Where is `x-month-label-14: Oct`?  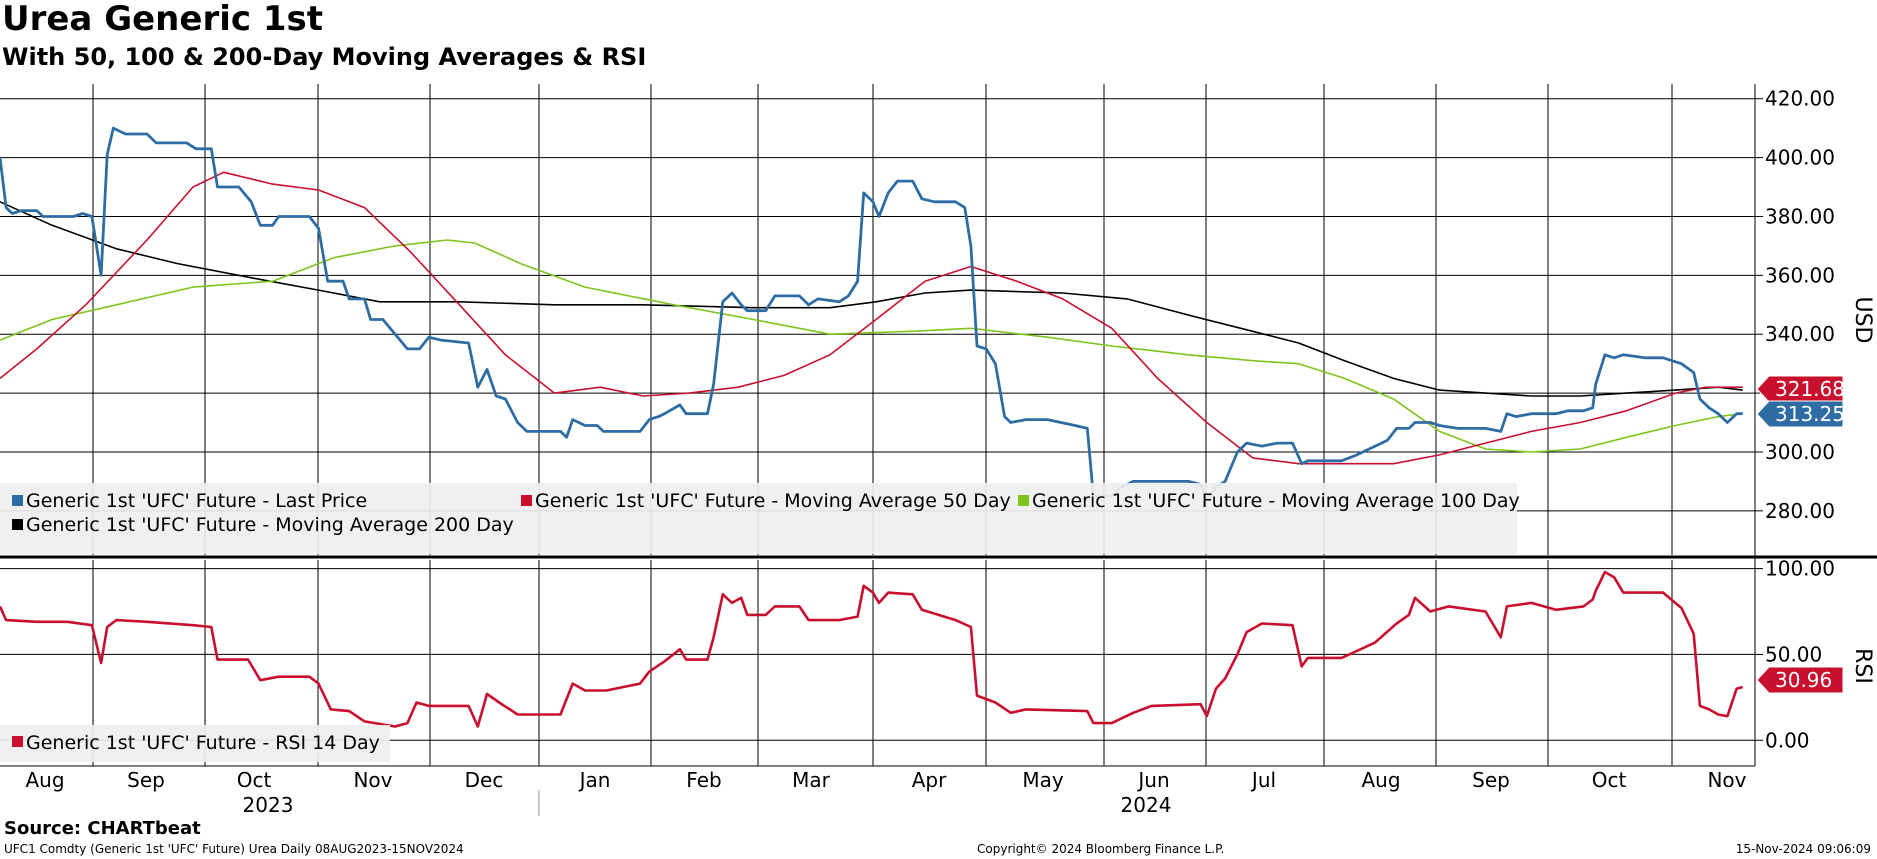
x-month-label-14: Oct is located at coordinates (1609, 780).